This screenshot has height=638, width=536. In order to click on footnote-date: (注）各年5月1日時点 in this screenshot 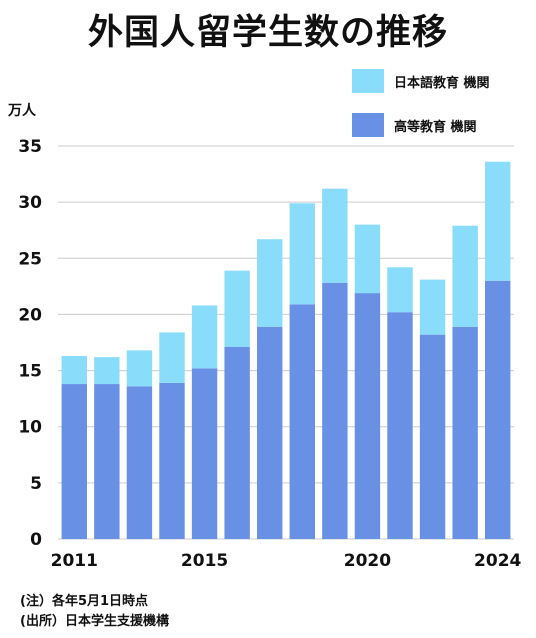, I will do `click(84, 601)`.